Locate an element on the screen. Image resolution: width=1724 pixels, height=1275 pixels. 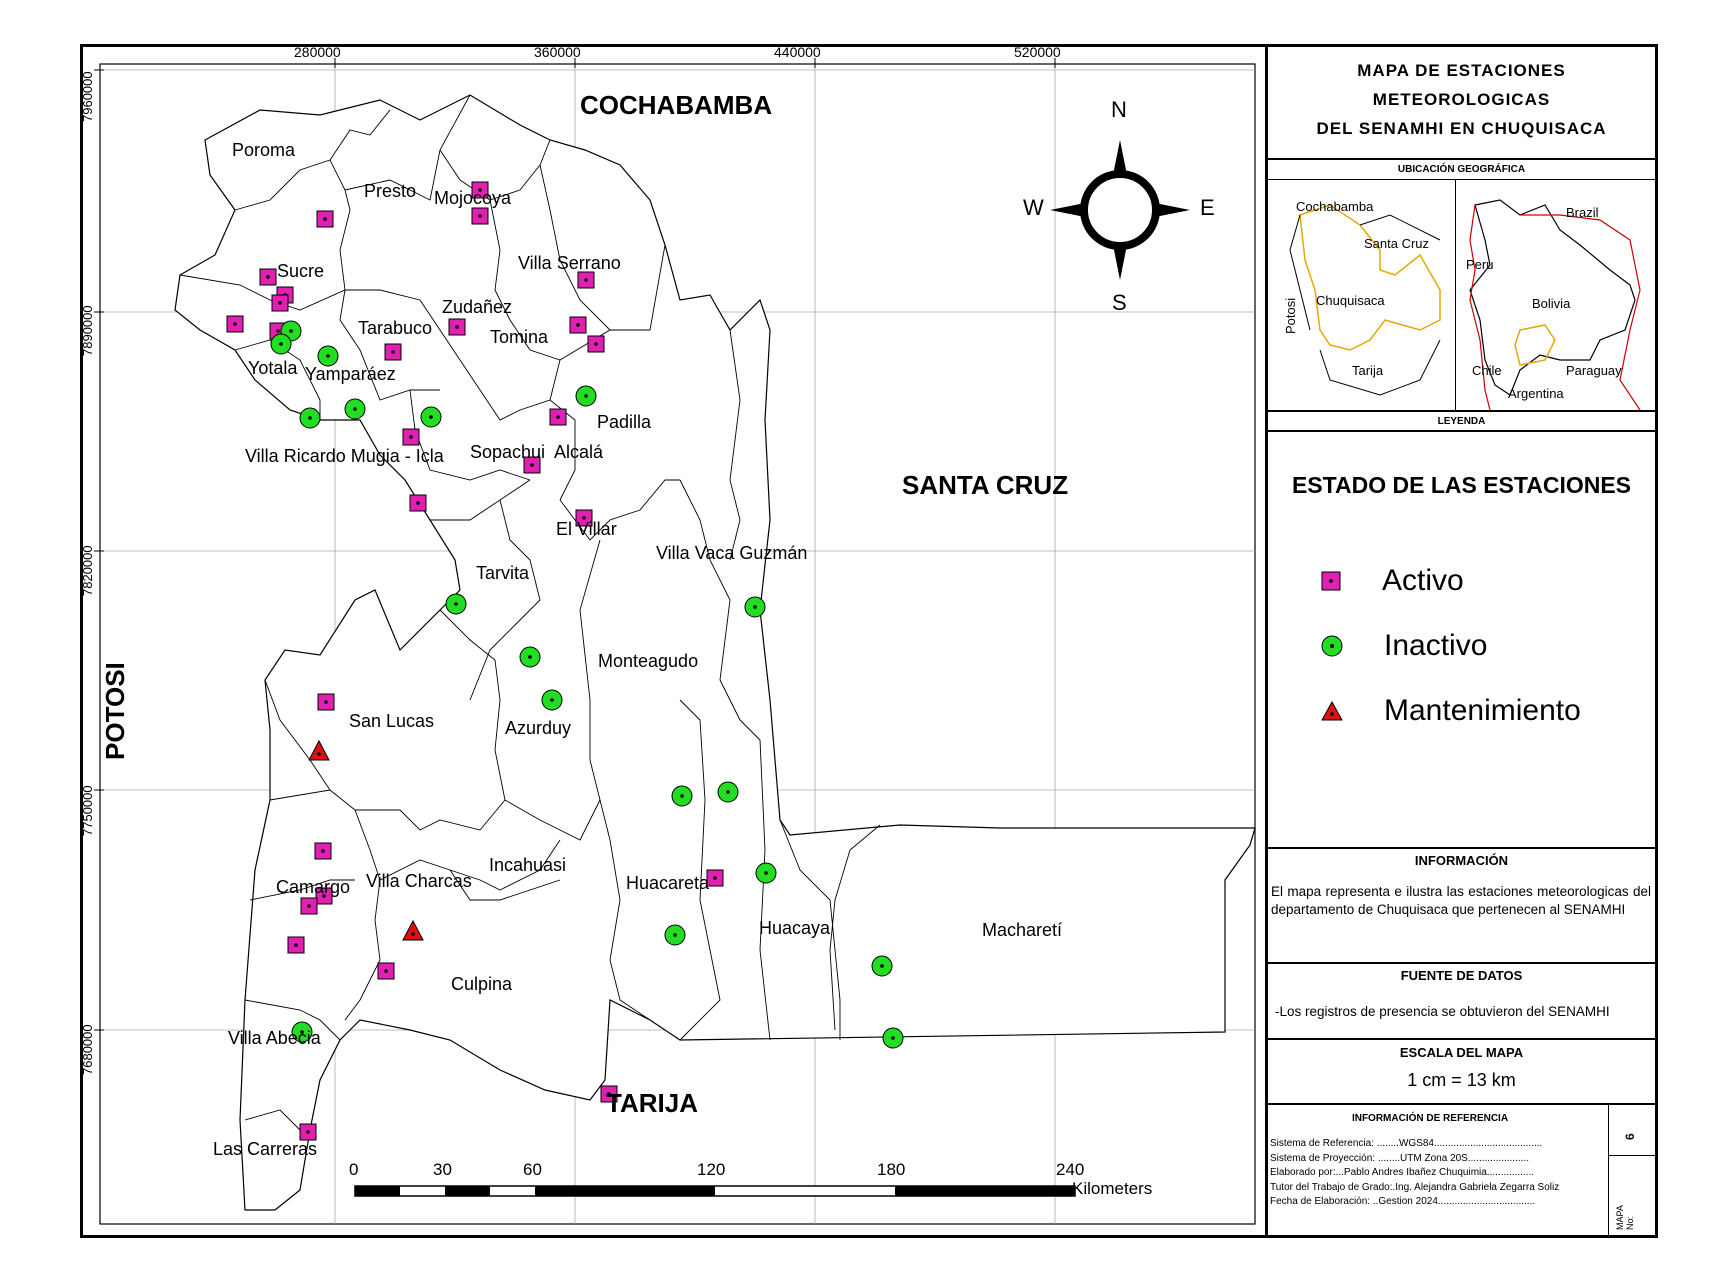
muni-label: Mojocoya is located at coordinates (473, 198).